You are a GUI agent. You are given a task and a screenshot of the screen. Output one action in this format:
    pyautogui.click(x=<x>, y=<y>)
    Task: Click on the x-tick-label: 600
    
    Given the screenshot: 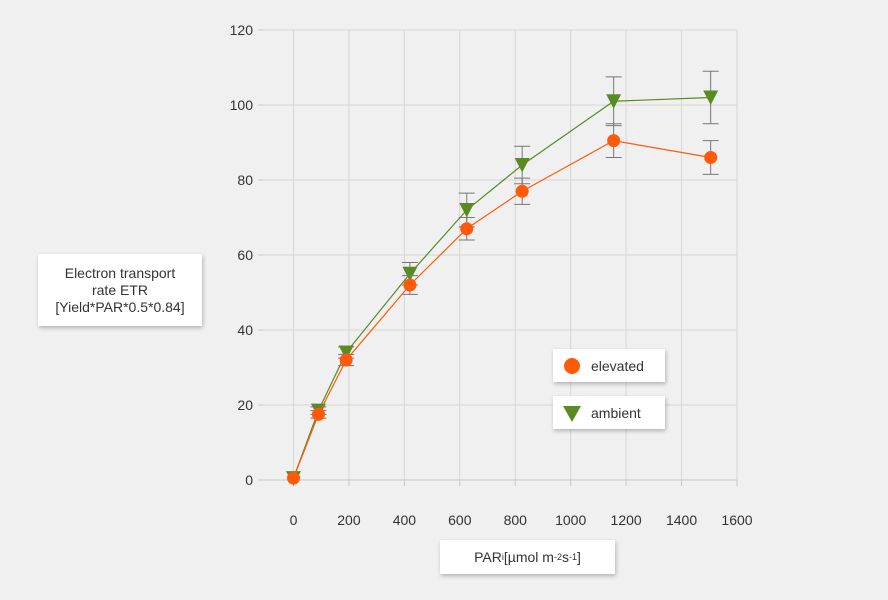 What is the action you would take?
    pyautogui.click(x=460, y=520)
    